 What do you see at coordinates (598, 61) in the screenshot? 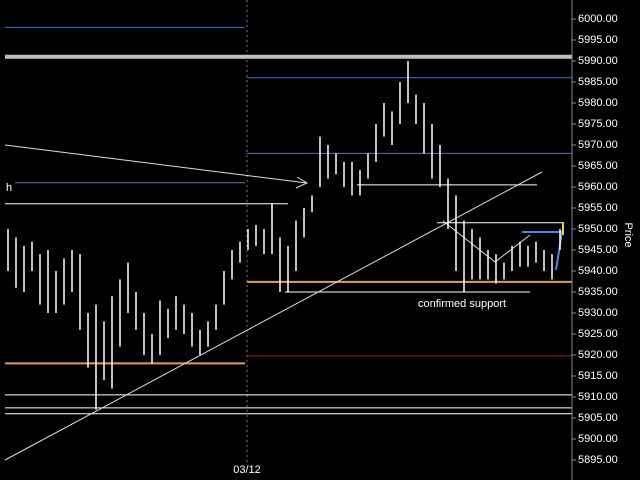
I see `y-tick-label: 5990.00` at bounding box center [598, 61].